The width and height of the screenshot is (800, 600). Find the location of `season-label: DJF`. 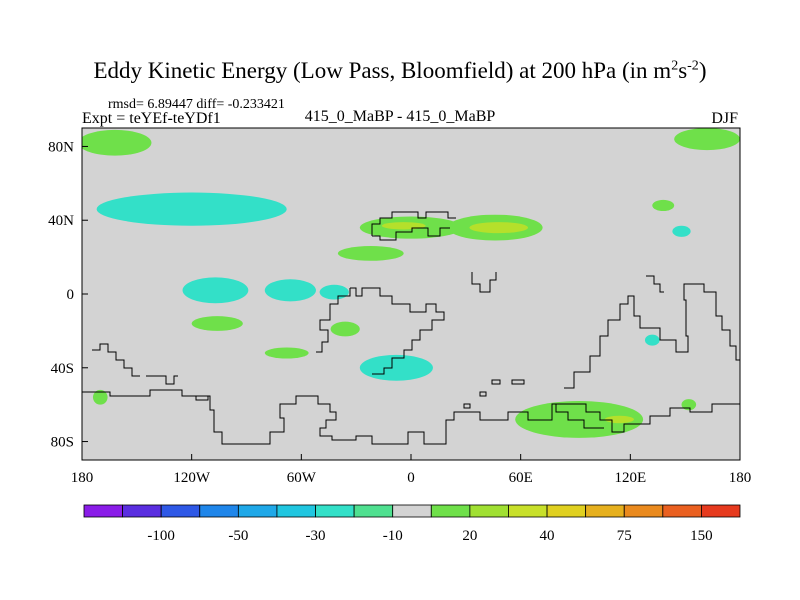

season-label: DJF is located at coordinates (724, 118).